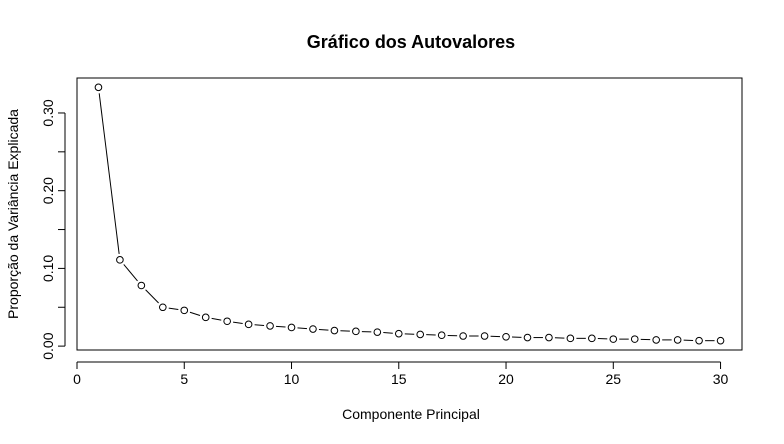 The image size is (784, 444). Describe the element at coordinates (48, 268) in the screenshot. I see `y-tick-label: 0.10` at that location.